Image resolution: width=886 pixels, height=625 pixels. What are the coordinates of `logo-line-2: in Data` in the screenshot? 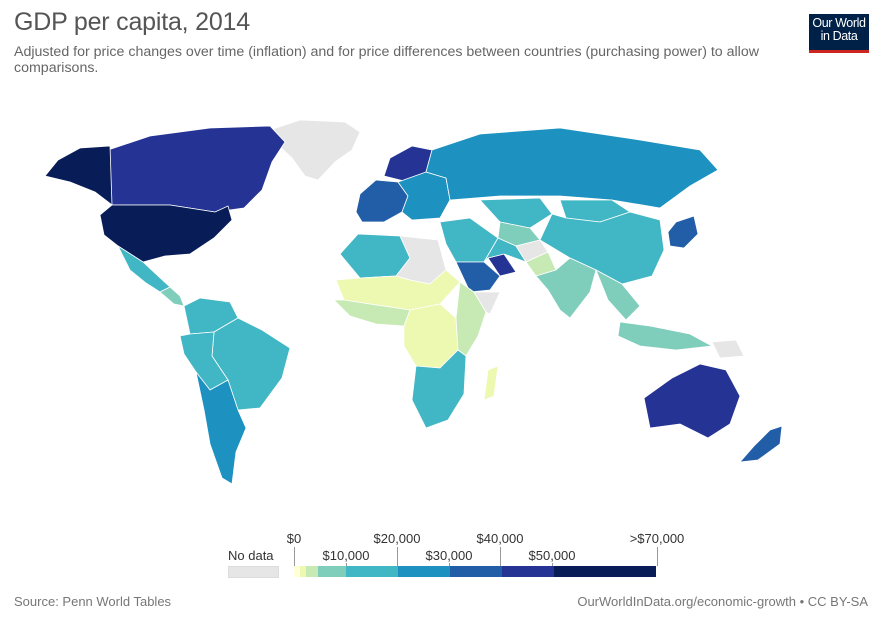 It's located at (839, 36).